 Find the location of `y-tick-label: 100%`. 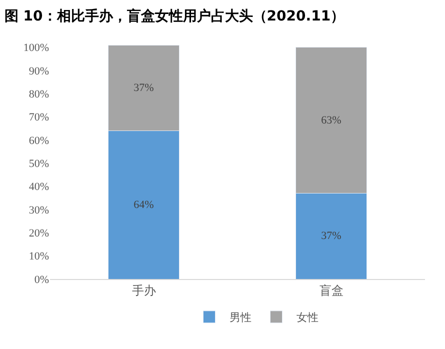

y-tick-label: 100% is located at coordinates (36, 48).